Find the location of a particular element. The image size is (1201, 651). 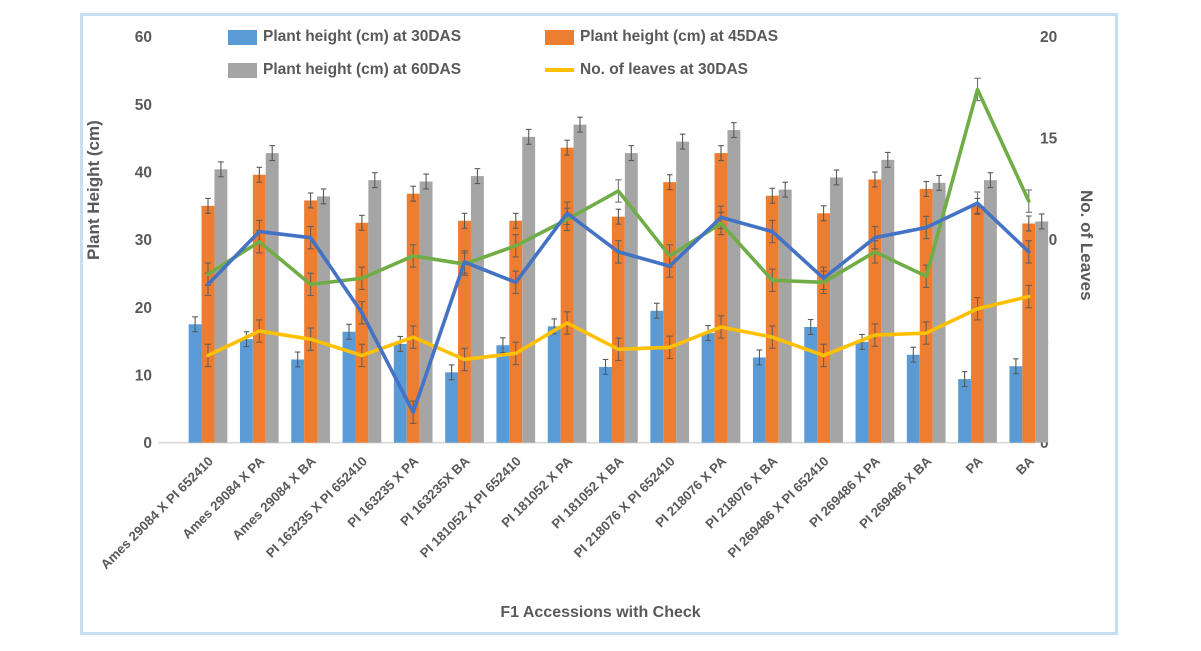

svg-text: 10 is located at coordinates (143, 376).